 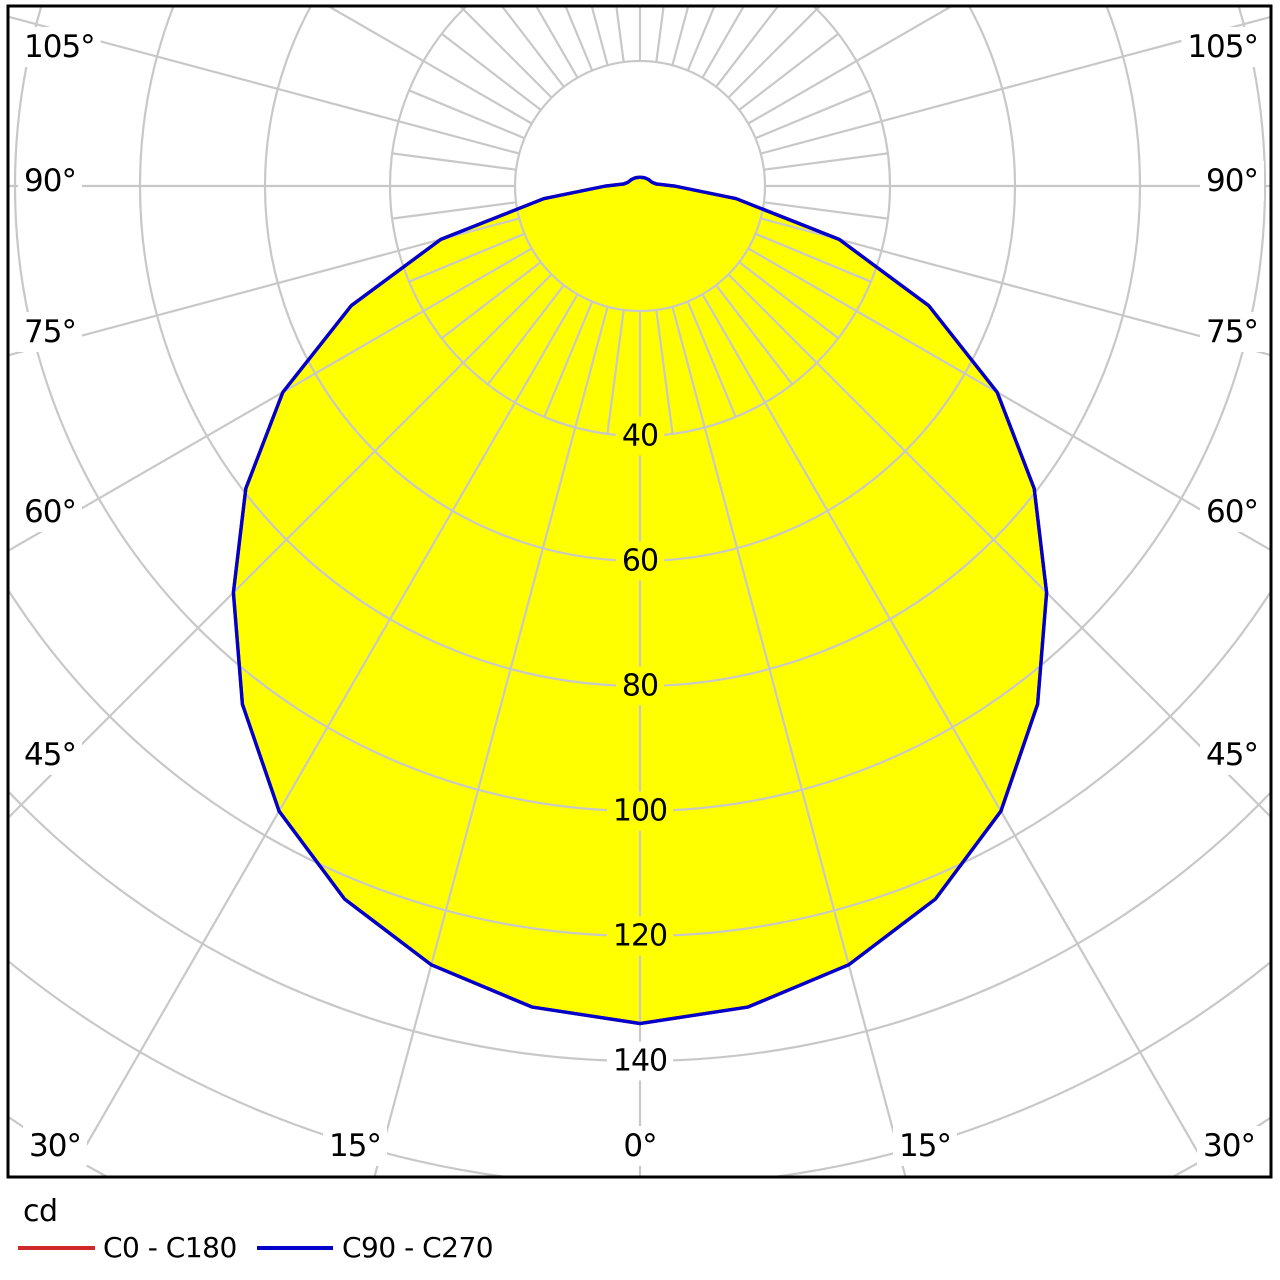 I want to click on legend: C0 - C180 C90 - C270, so click(x=640, y=1248).